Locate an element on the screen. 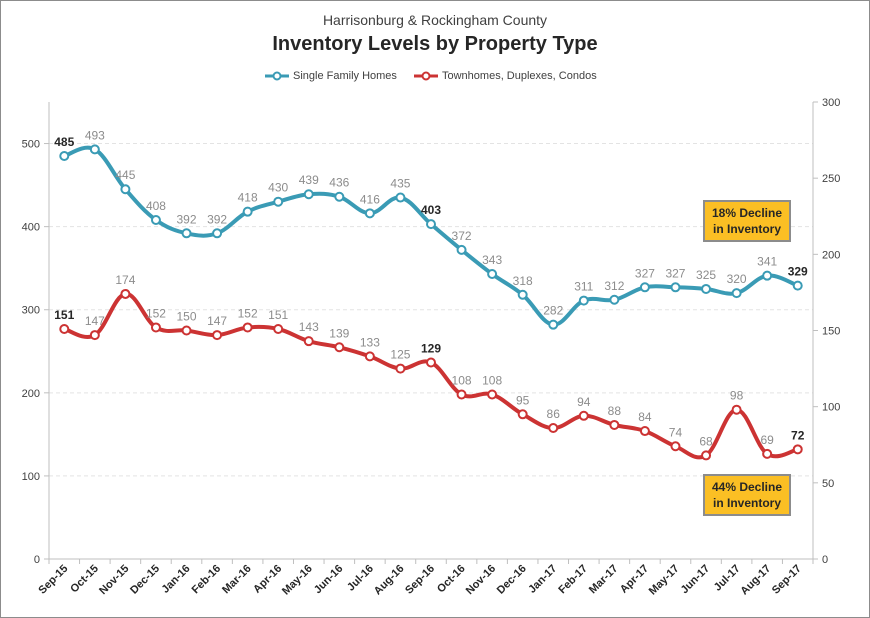 This screenshot has height=618, width=870. data-label-th: 143 is located at coordinates (309, 327).